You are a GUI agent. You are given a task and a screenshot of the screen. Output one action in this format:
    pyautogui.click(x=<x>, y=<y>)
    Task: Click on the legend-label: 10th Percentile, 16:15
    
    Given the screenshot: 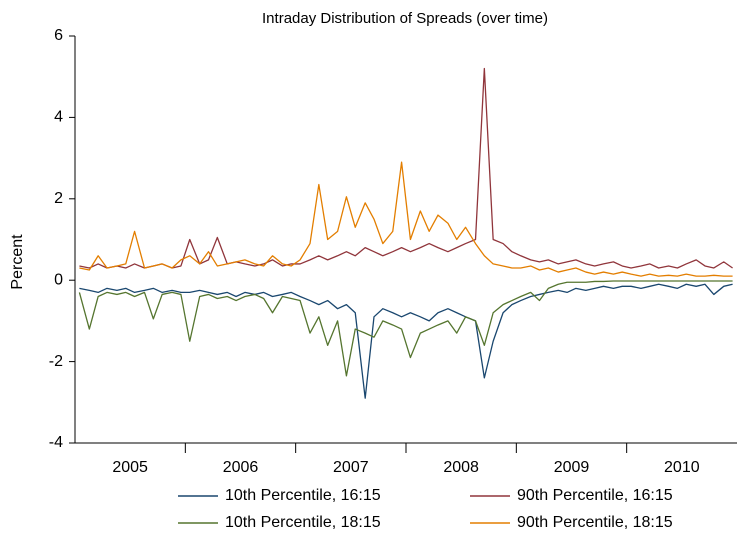 What is the action you would take?
    pyautogui.click(x=303, y=495)
    